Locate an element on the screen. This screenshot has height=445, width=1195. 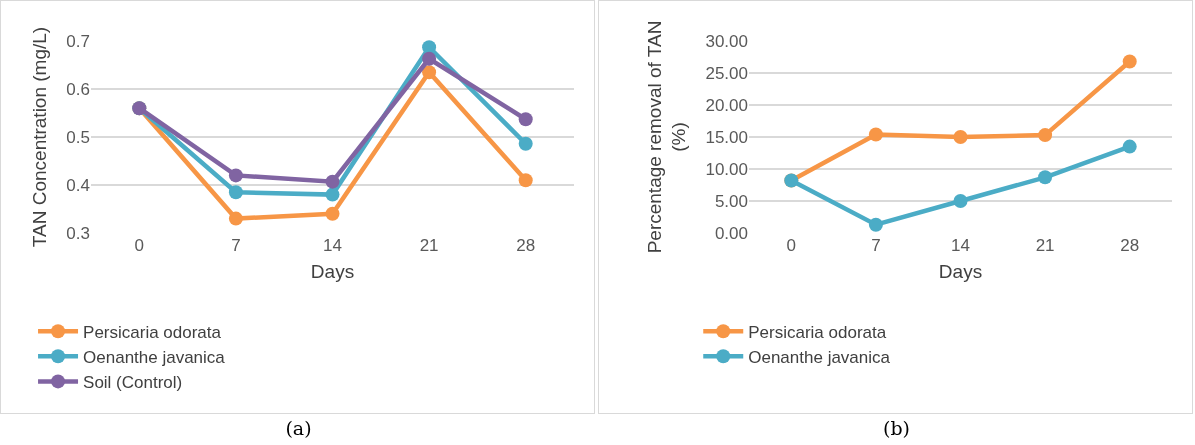
y-tick-label: 0.6 is located at coordinates (78, 89).